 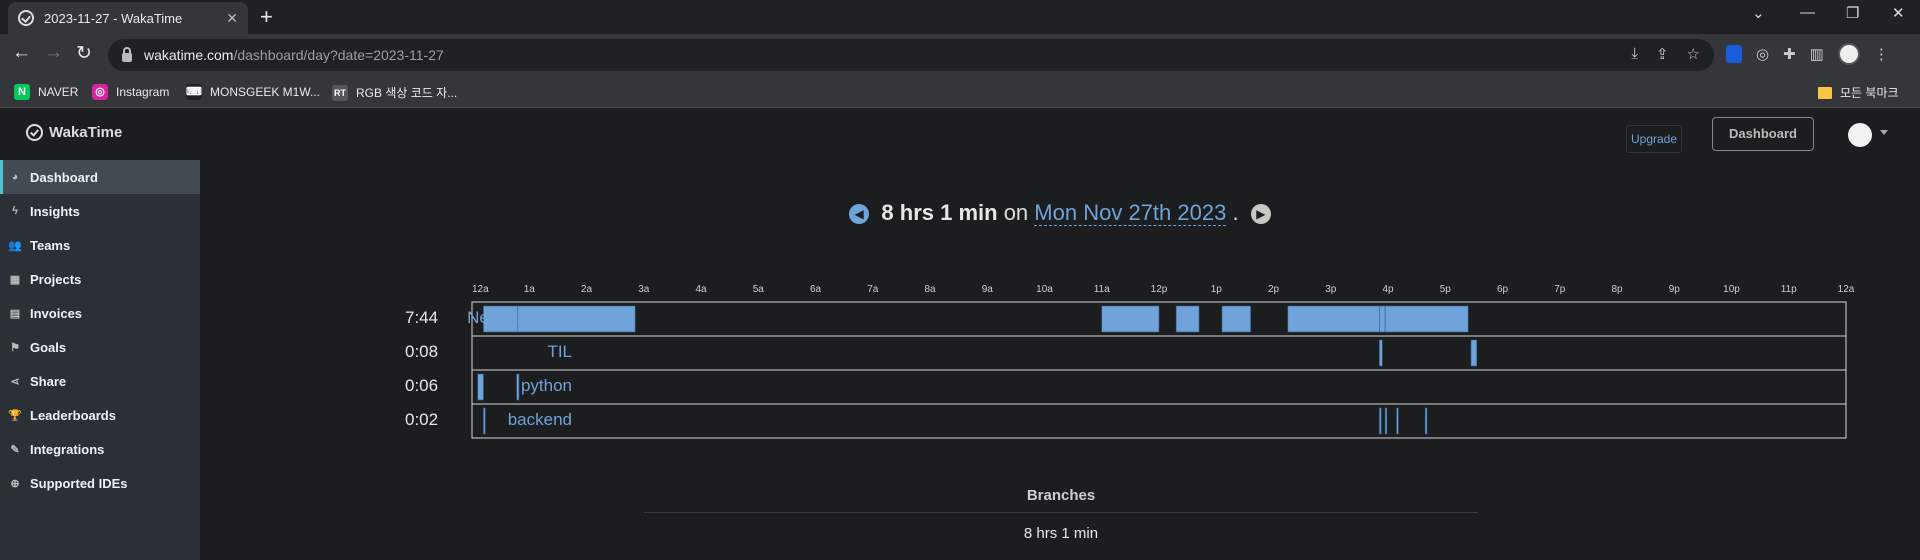 I want to click on window-close-icon: ✕, so click(x=1898, y=13).